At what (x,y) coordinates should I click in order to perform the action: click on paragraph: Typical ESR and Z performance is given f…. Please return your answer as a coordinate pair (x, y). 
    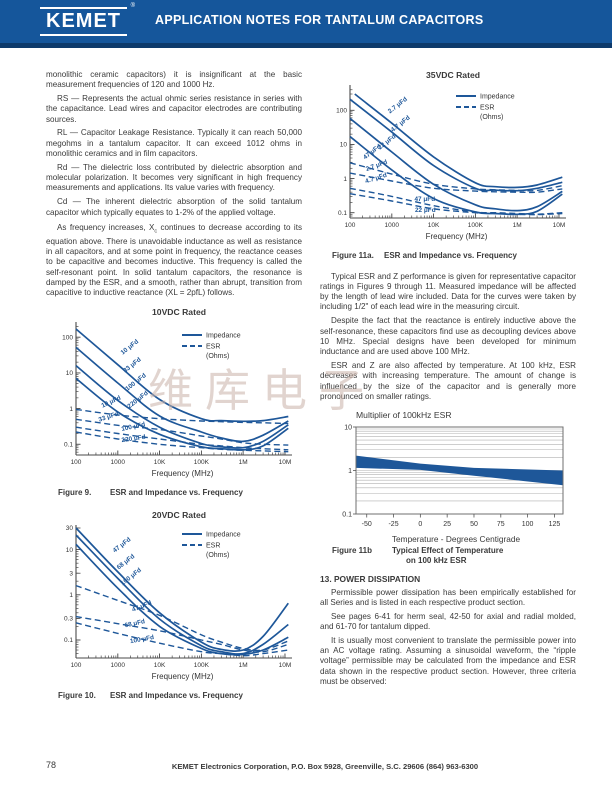
    Looking at the image, I should click on (448, 291).